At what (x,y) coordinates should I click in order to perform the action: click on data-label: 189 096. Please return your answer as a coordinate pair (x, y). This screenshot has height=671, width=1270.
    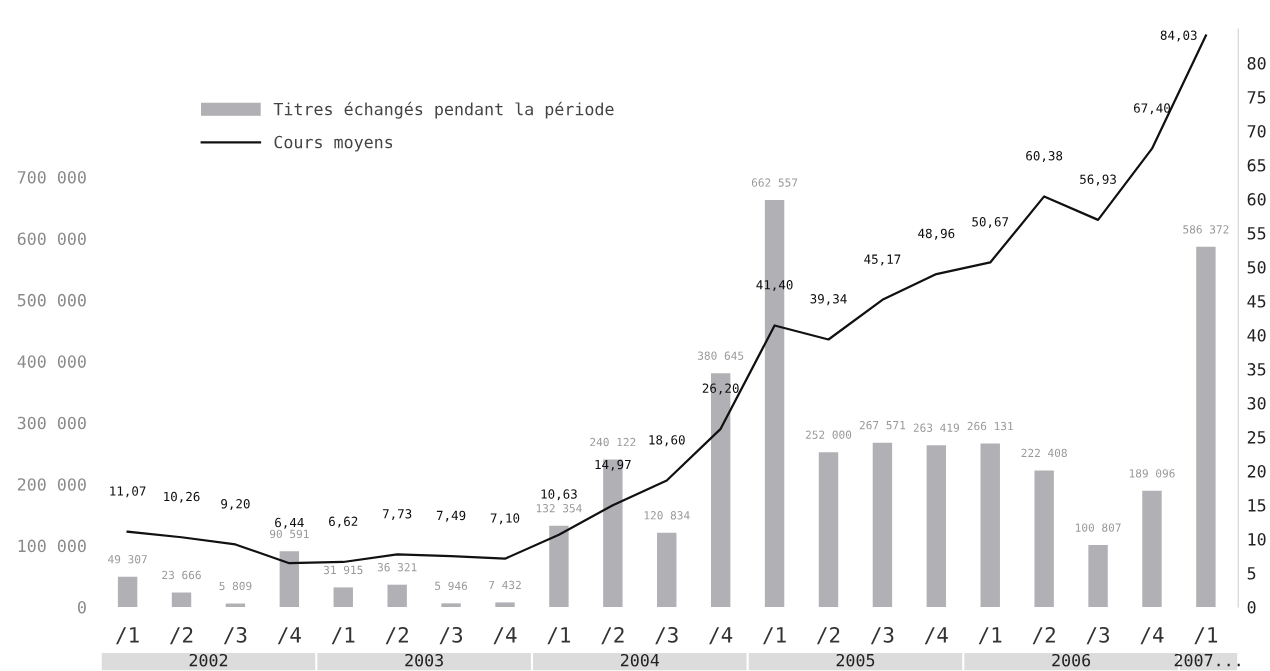
    Looking at the image, I should click on (1152, 473).